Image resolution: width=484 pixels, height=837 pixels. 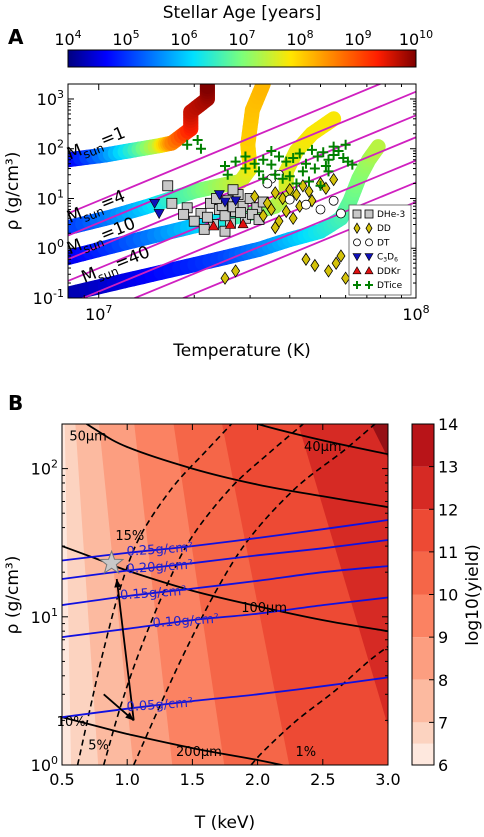 I want to click on fraction-contour-label: 15%, so click(x=129, y=536).